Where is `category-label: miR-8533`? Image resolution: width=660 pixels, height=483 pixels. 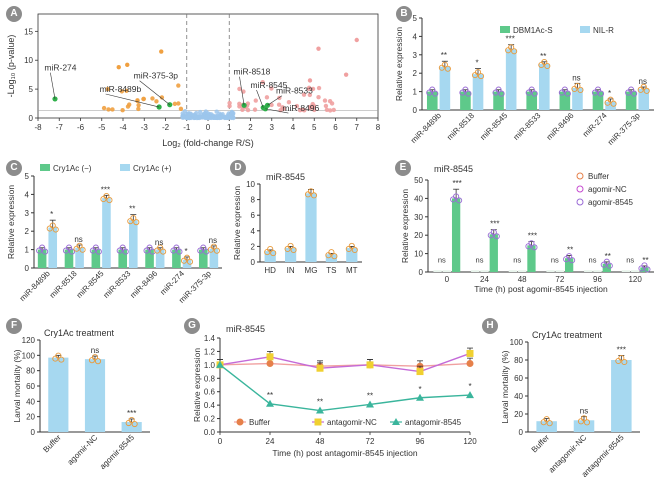 category-label: miR-8533 is located at coordinates (117, 284).